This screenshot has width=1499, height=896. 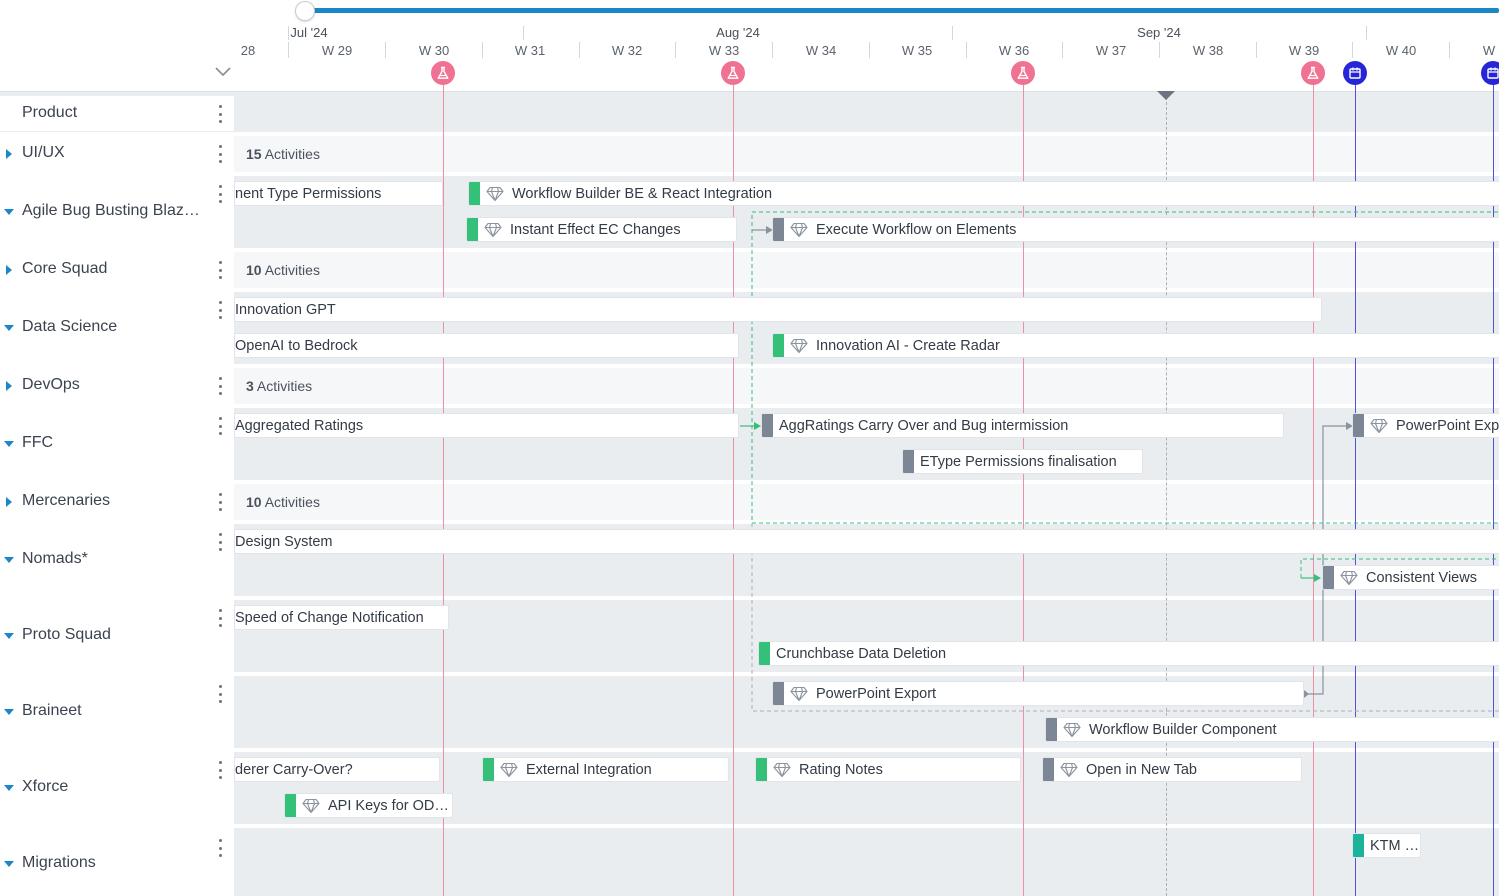 What do you see at coordinates (778, 309) in the screenshot?
I see `activity-bar: Innovation GPT` at bounding box center [778, 309].